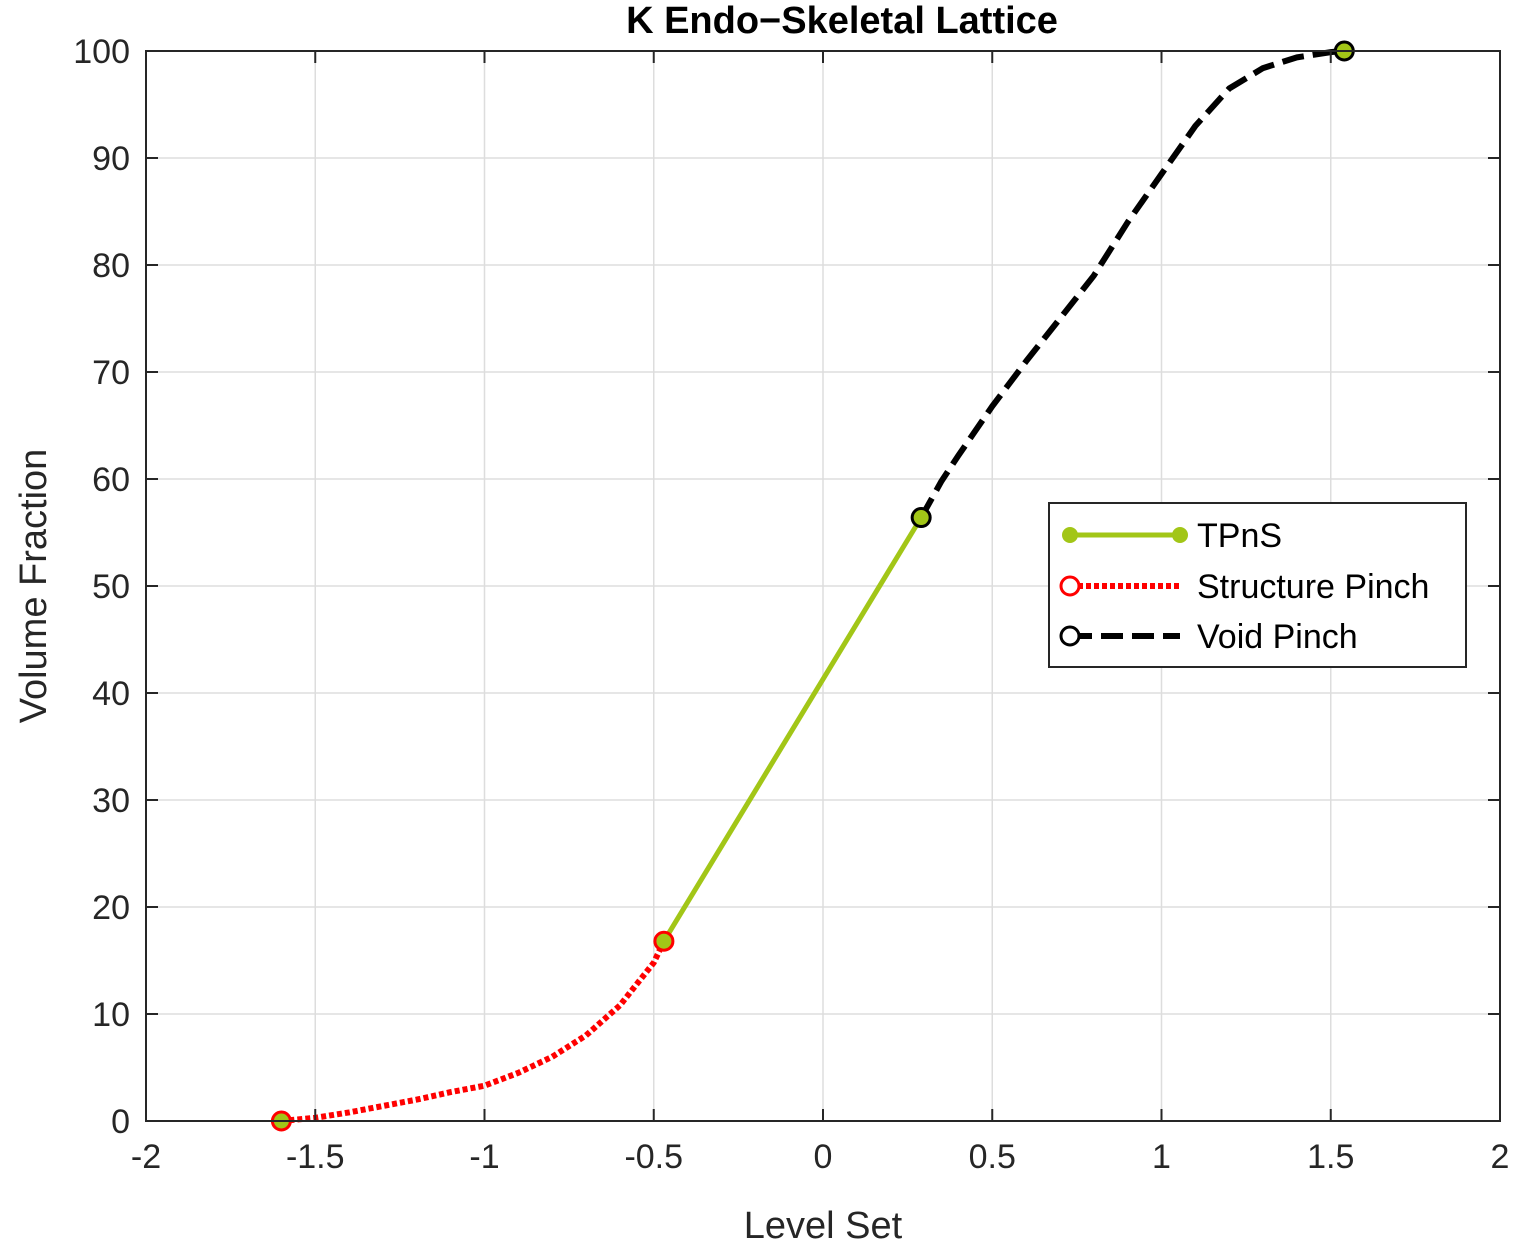 This screenshot has height=1244, width=1513. Describe the element at coordinates (792, 729) in the screenshot. I see `series-line-tpns` at that location.